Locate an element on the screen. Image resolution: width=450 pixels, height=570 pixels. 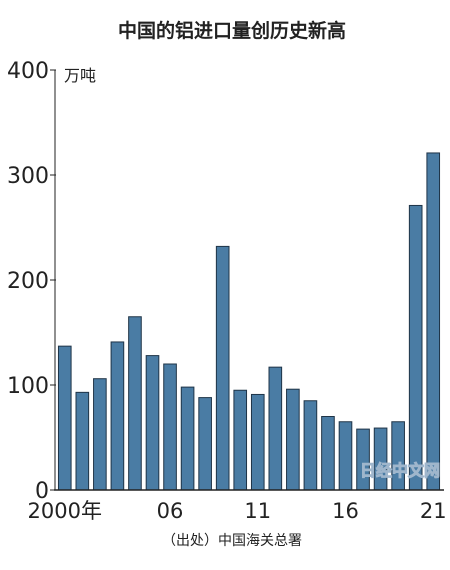
bar-2003 is located at coordinates (117, 416).